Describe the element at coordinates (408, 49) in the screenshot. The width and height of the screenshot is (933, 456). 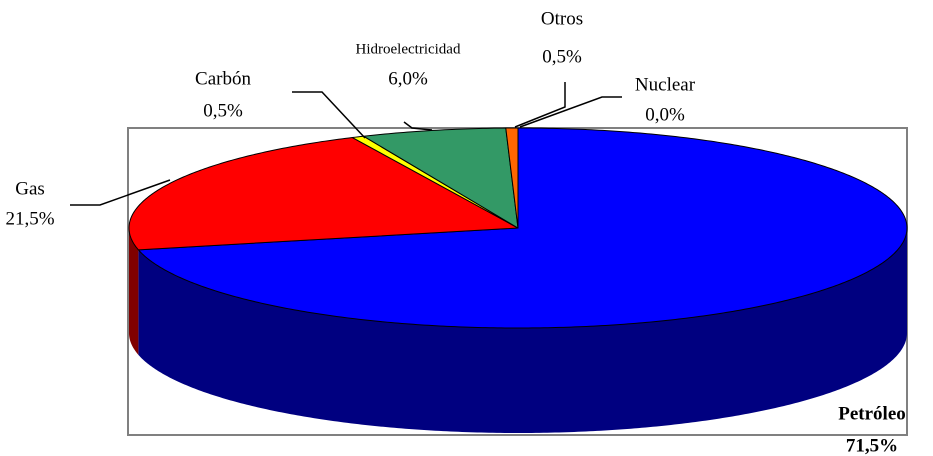
I see `category-label: Hidroelectricidad` at that location.